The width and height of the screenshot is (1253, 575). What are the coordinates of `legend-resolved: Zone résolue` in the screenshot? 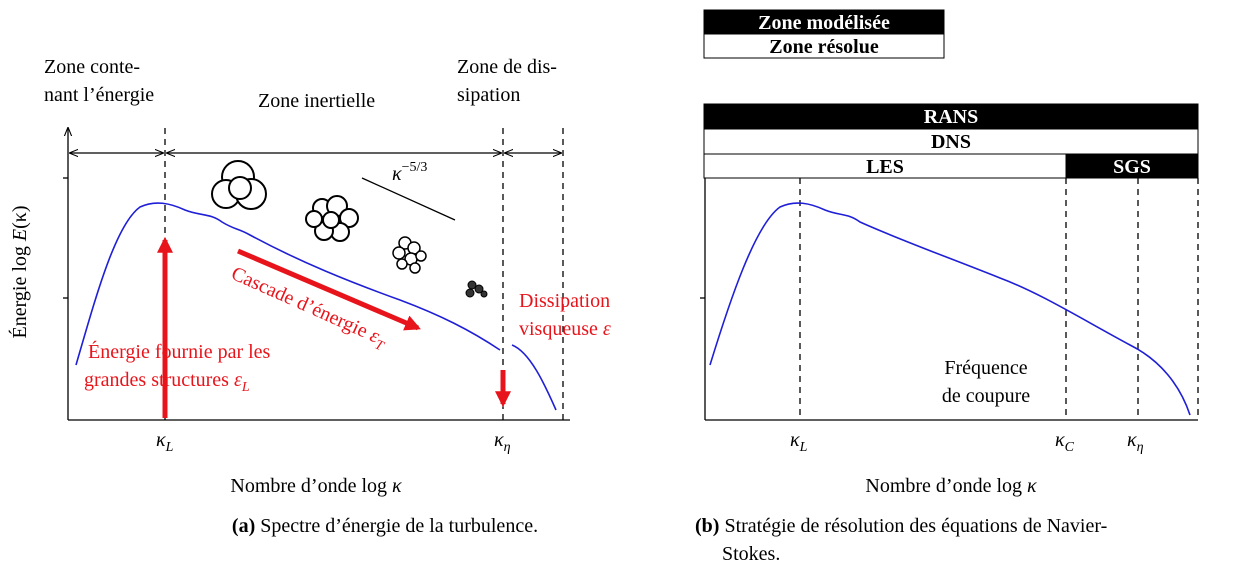 It's located at (824, 47).